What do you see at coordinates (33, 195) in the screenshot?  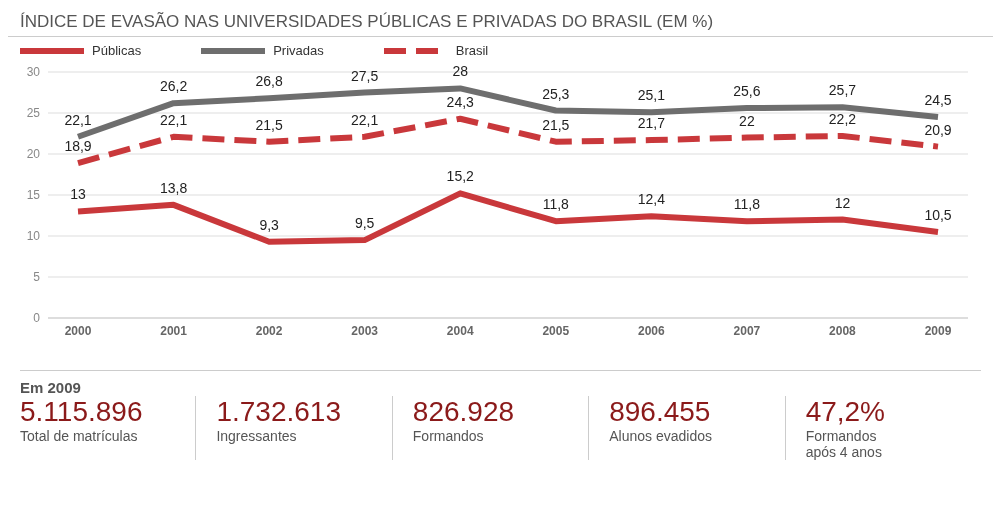 I see `y-tick-label: 15` at bounding box center [33, 195].